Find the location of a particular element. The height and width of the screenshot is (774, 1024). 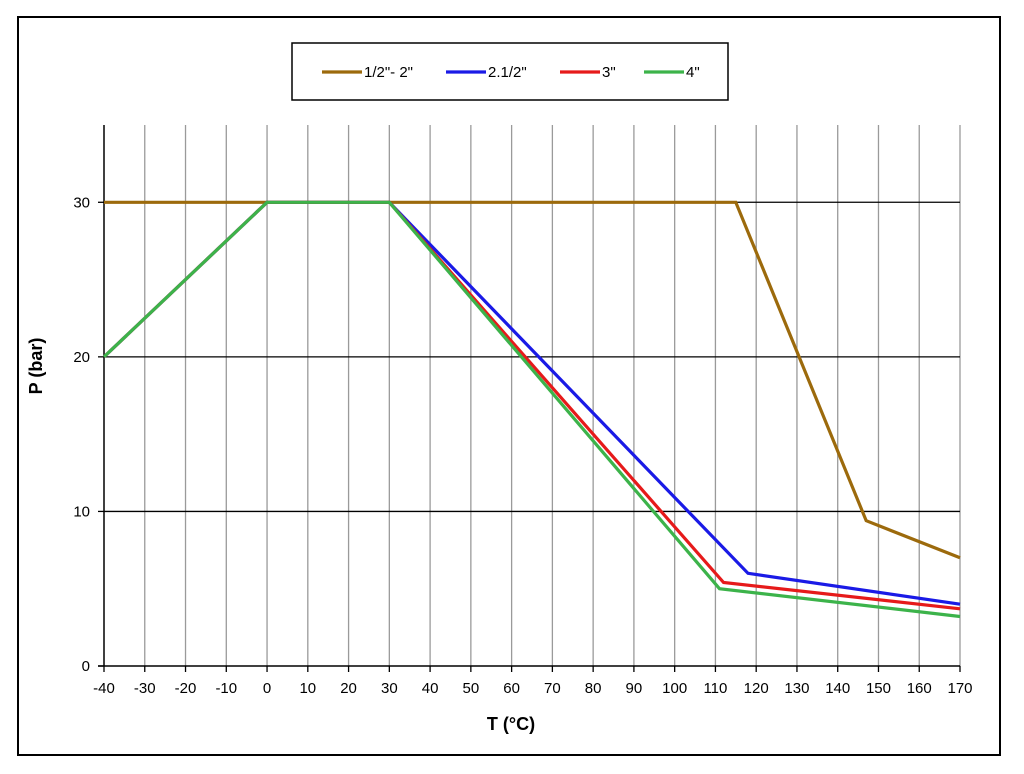

y-axis-title: P (bar) is located at coordinates (36, 366).